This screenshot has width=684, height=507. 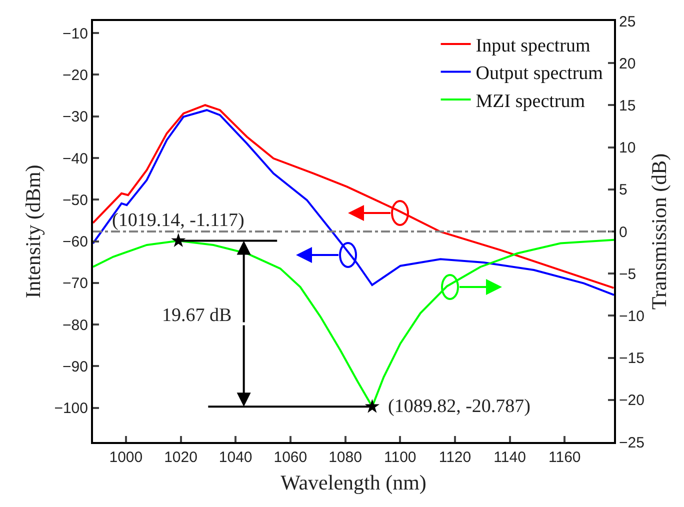 What do you see at coordinates (631, 443) in the screenshot?
I see `y2-tick-label: −25` at bounding box center [631, 443].